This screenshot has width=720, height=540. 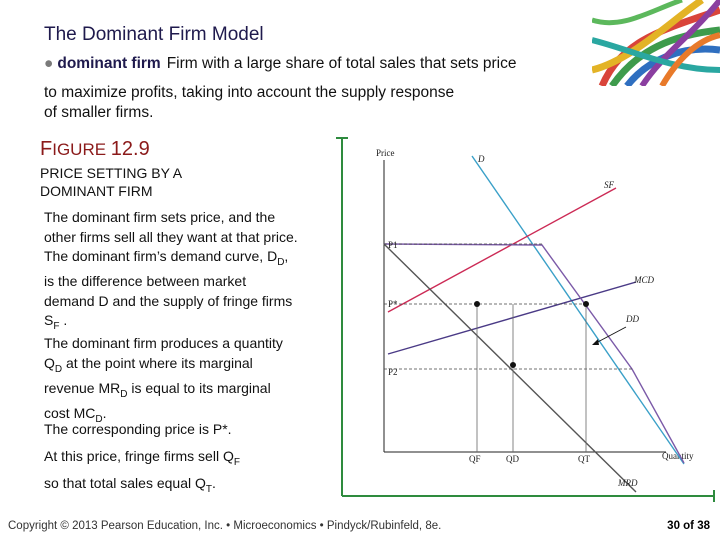 I want to click on label-mcd: MCD, so click(x=644, y=280).